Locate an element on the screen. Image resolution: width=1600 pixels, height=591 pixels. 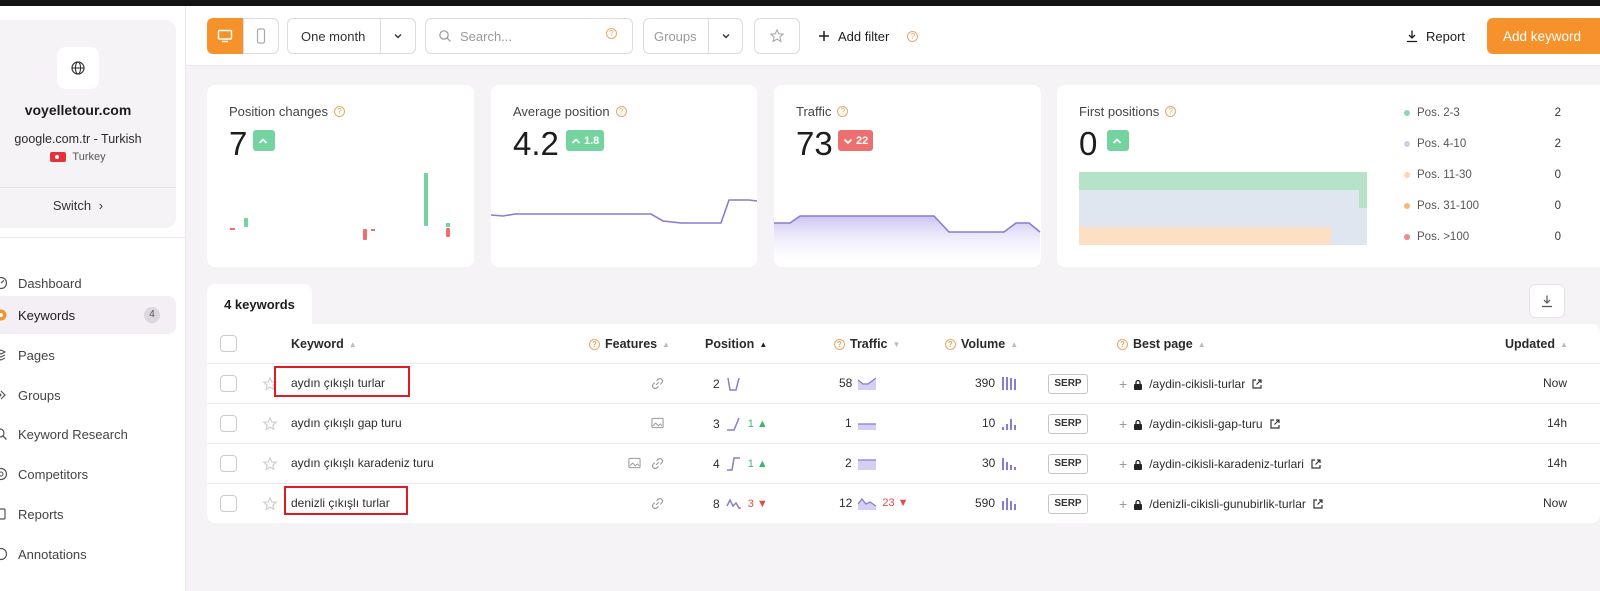
sidebar-item-label: Reports is located at coordinates (41, 514).